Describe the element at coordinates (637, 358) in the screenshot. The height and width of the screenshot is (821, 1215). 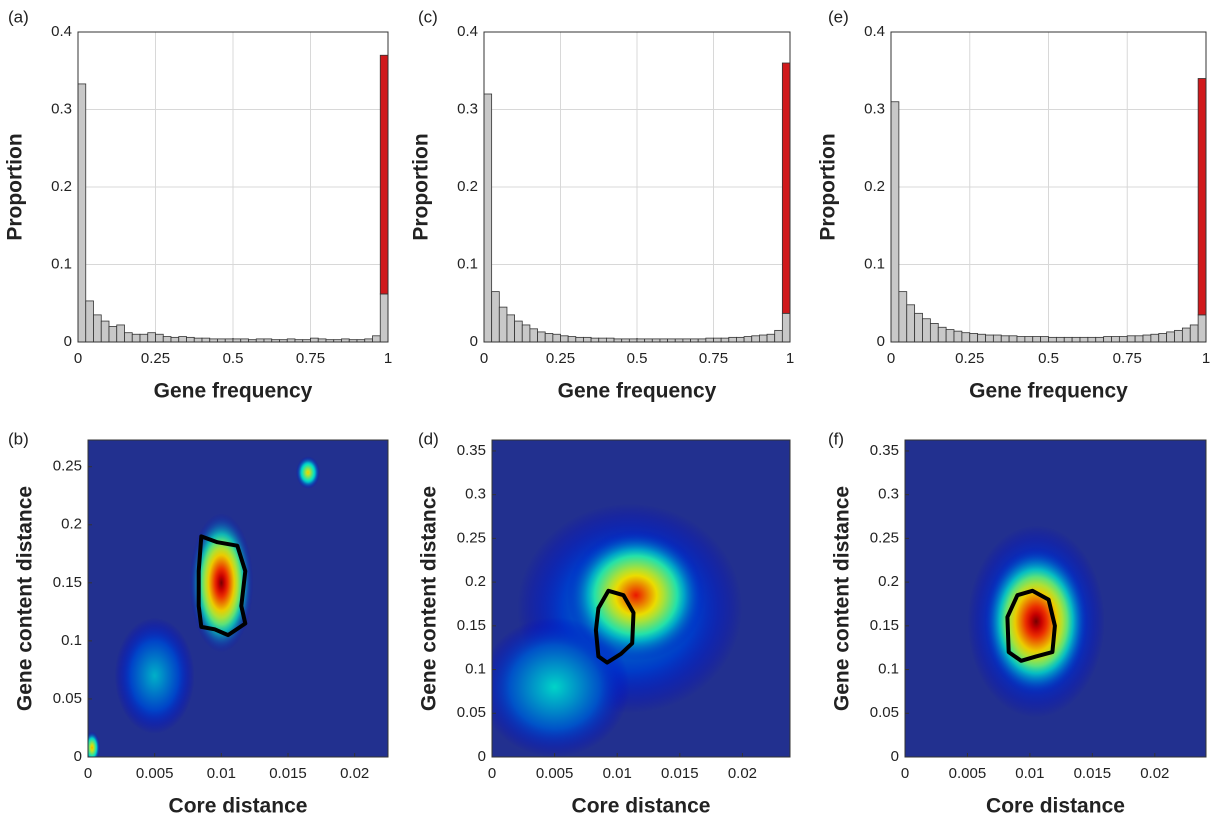
I see `x-tick-label: 0.5` at that location.